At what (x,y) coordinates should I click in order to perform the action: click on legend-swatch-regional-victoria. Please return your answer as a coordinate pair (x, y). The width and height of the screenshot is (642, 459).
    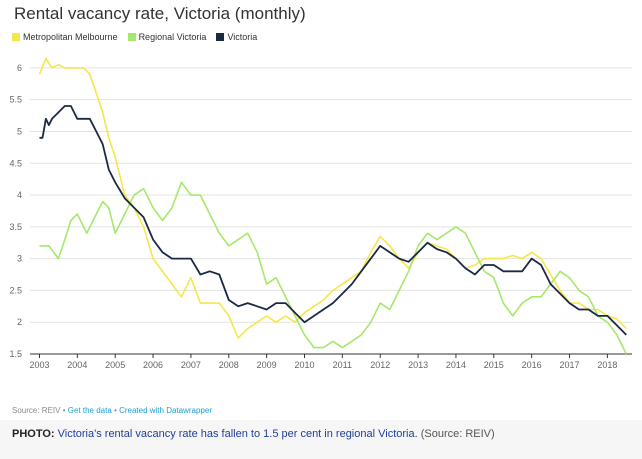
    Looking at the image, I should click on (131, 37).